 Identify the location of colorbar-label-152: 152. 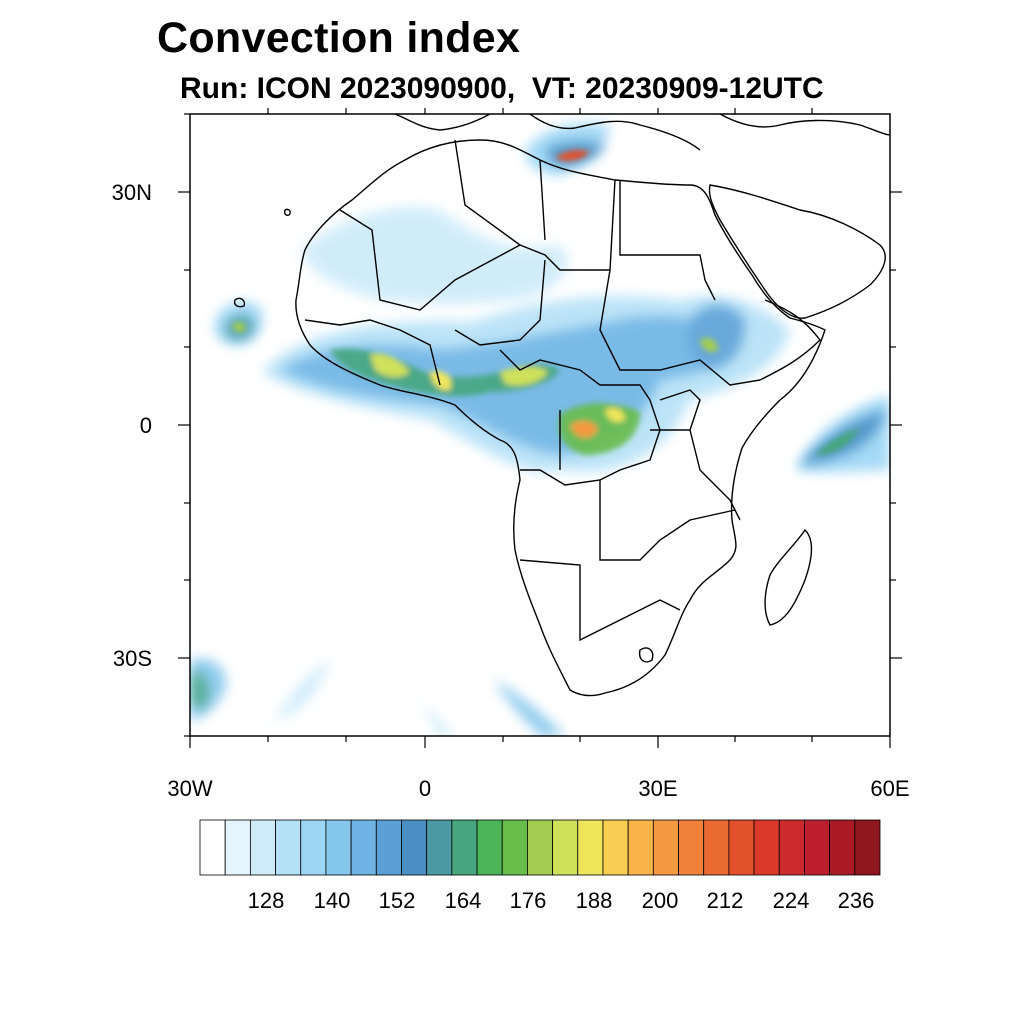
(397, 900).